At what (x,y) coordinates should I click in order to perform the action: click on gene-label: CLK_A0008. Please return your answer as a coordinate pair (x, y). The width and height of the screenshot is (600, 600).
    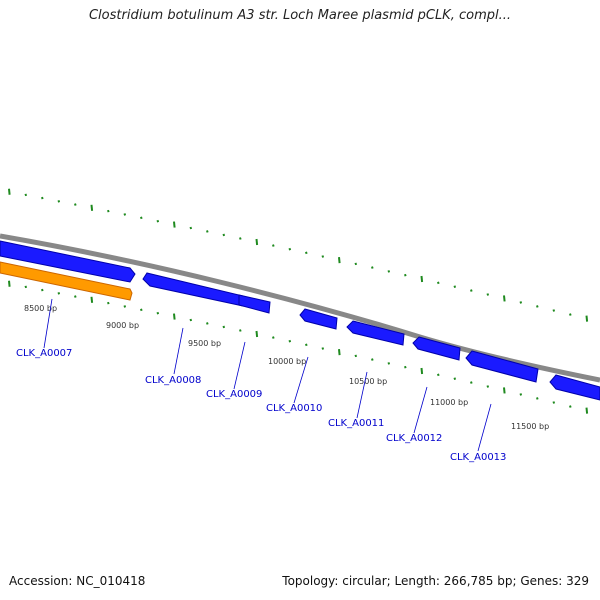
    Looking at the image, I should click on (173, 380).